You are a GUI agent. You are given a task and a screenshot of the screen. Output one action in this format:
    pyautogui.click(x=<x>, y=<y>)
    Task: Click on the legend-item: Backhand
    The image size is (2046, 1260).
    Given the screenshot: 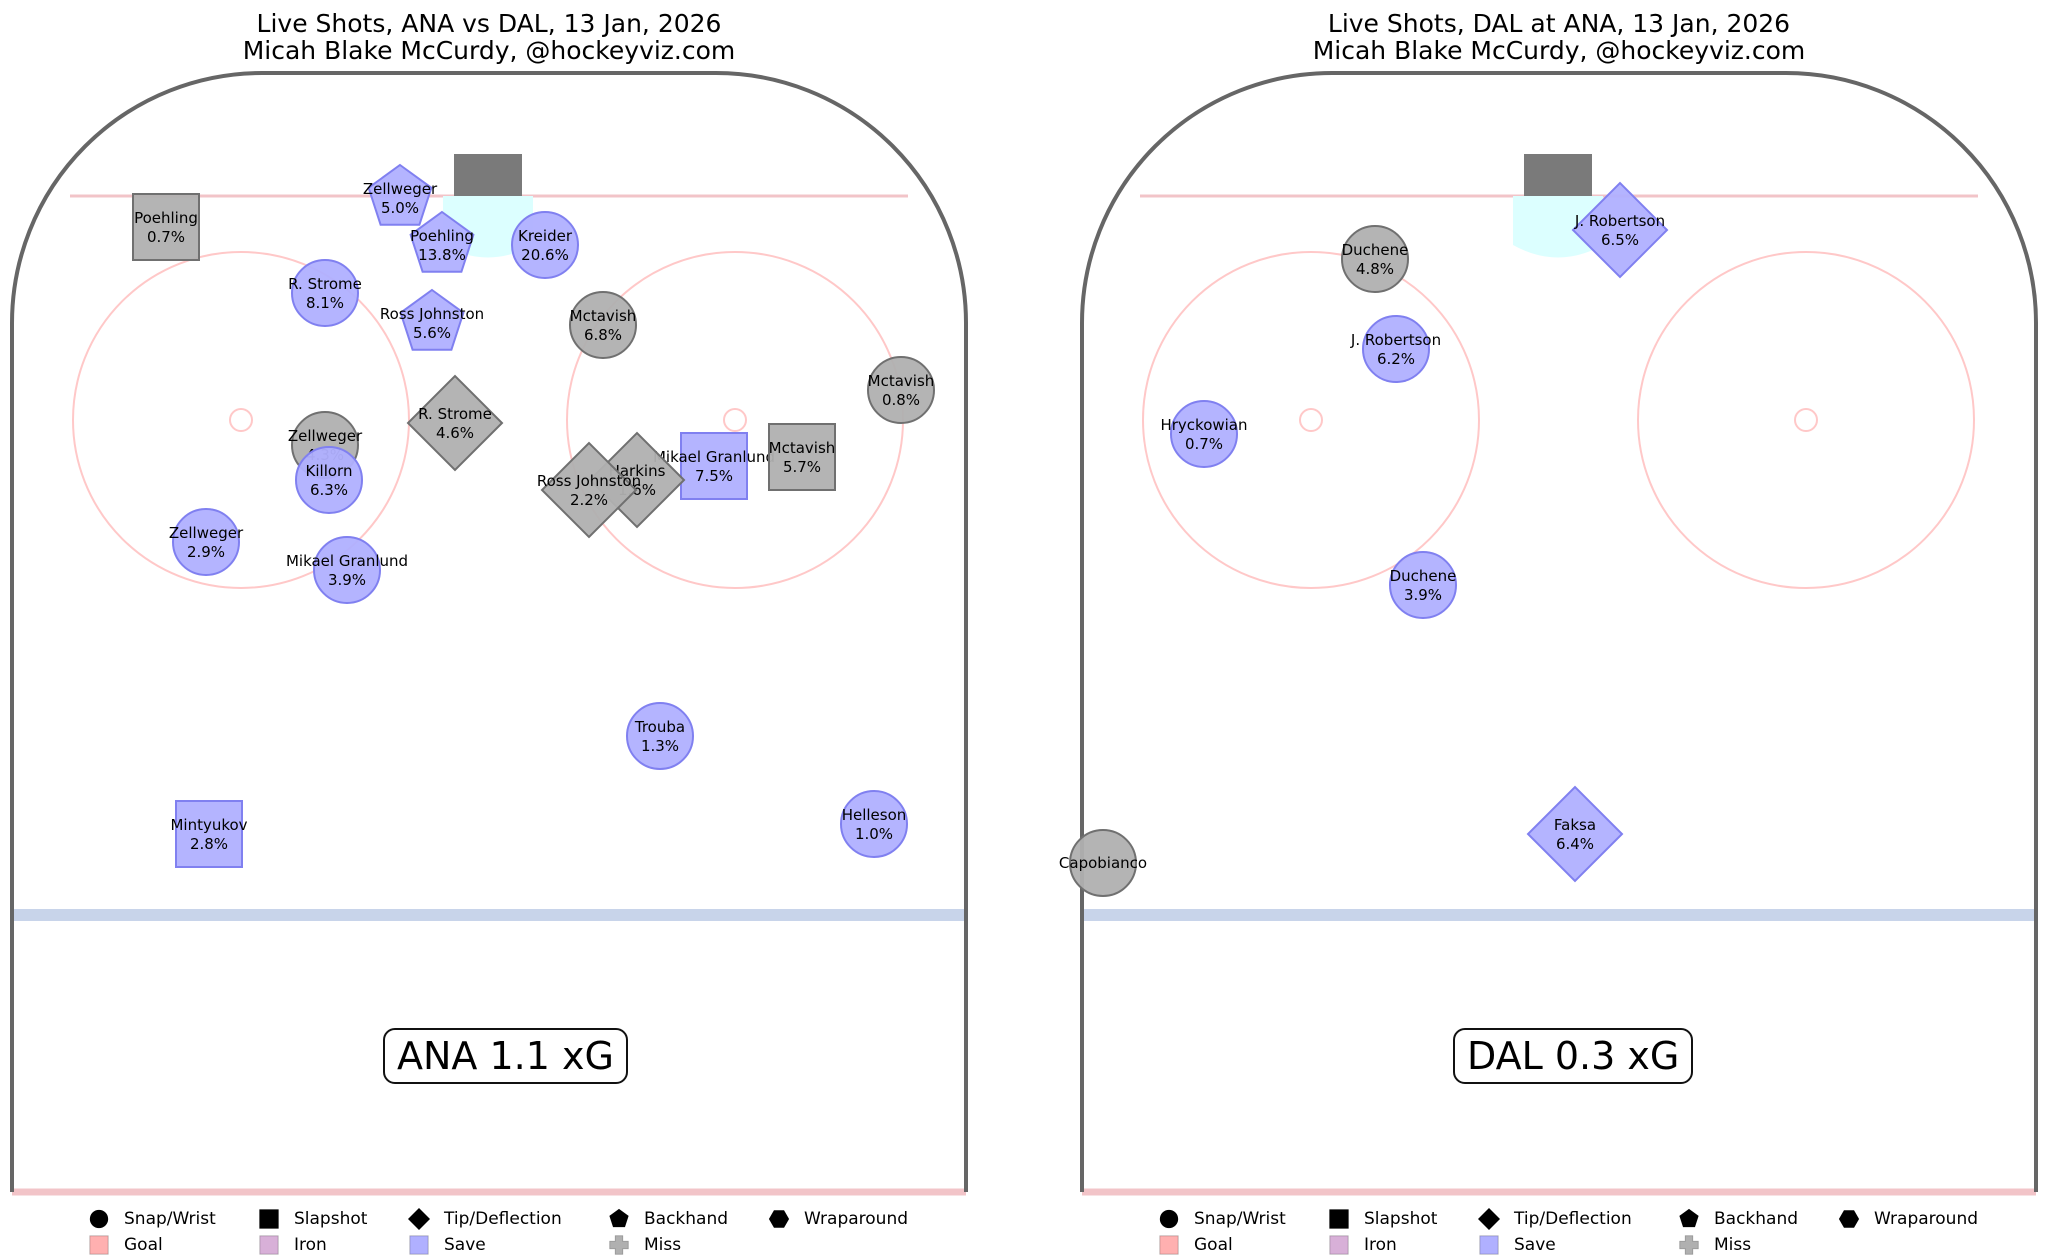 What is the action you would take?
    pyautogui.click(x=1738, y=1219)
    